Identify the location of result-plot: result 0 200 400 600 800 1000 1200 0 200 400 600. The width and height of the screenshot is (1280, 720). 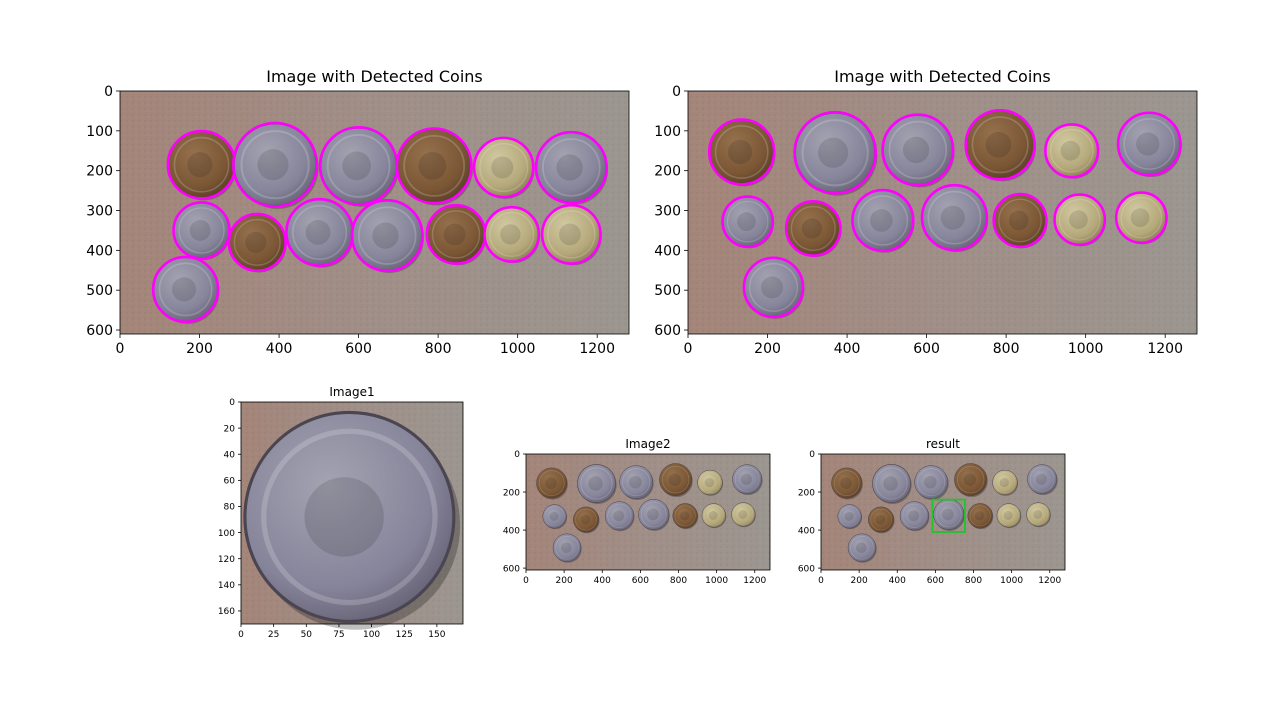
(932, 511).